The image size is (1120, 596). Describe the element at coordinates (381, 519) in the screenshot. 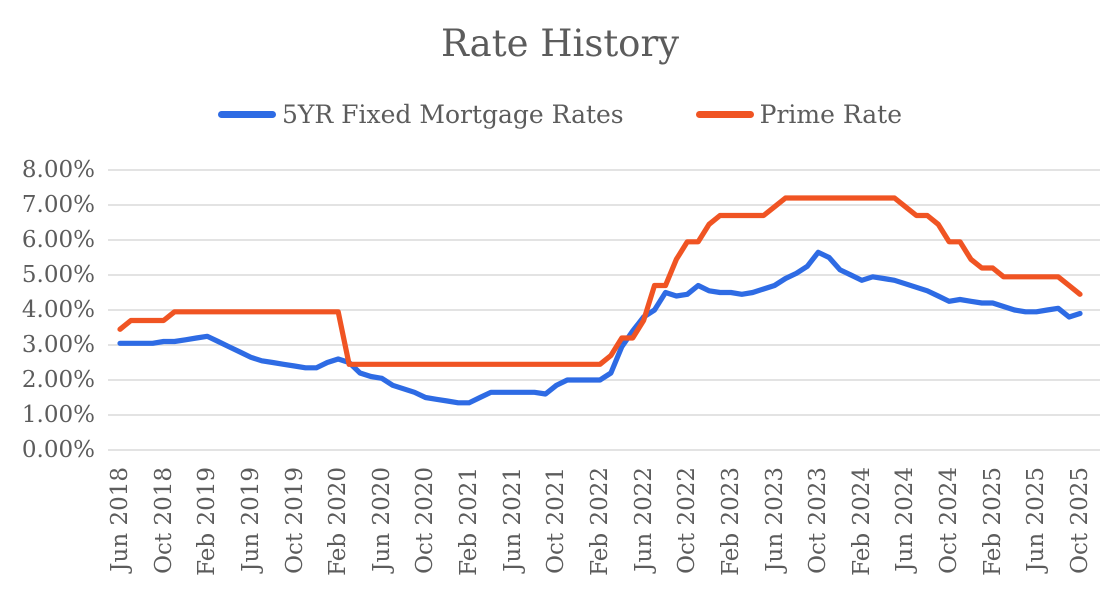

I see `x-axis-label: Jun 2020` at that location.